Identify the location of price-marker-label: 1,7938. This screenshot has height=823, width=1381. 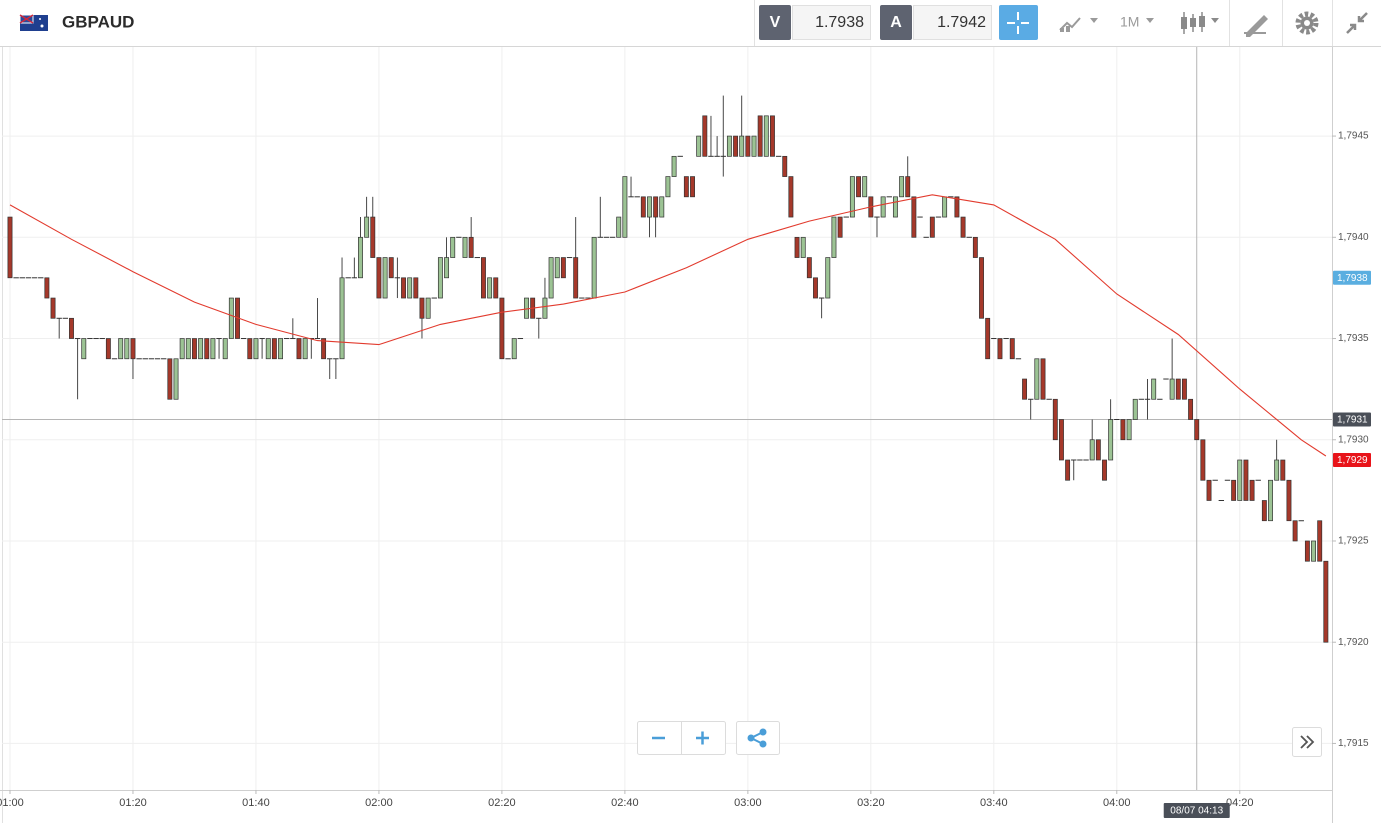
(1352, 278).